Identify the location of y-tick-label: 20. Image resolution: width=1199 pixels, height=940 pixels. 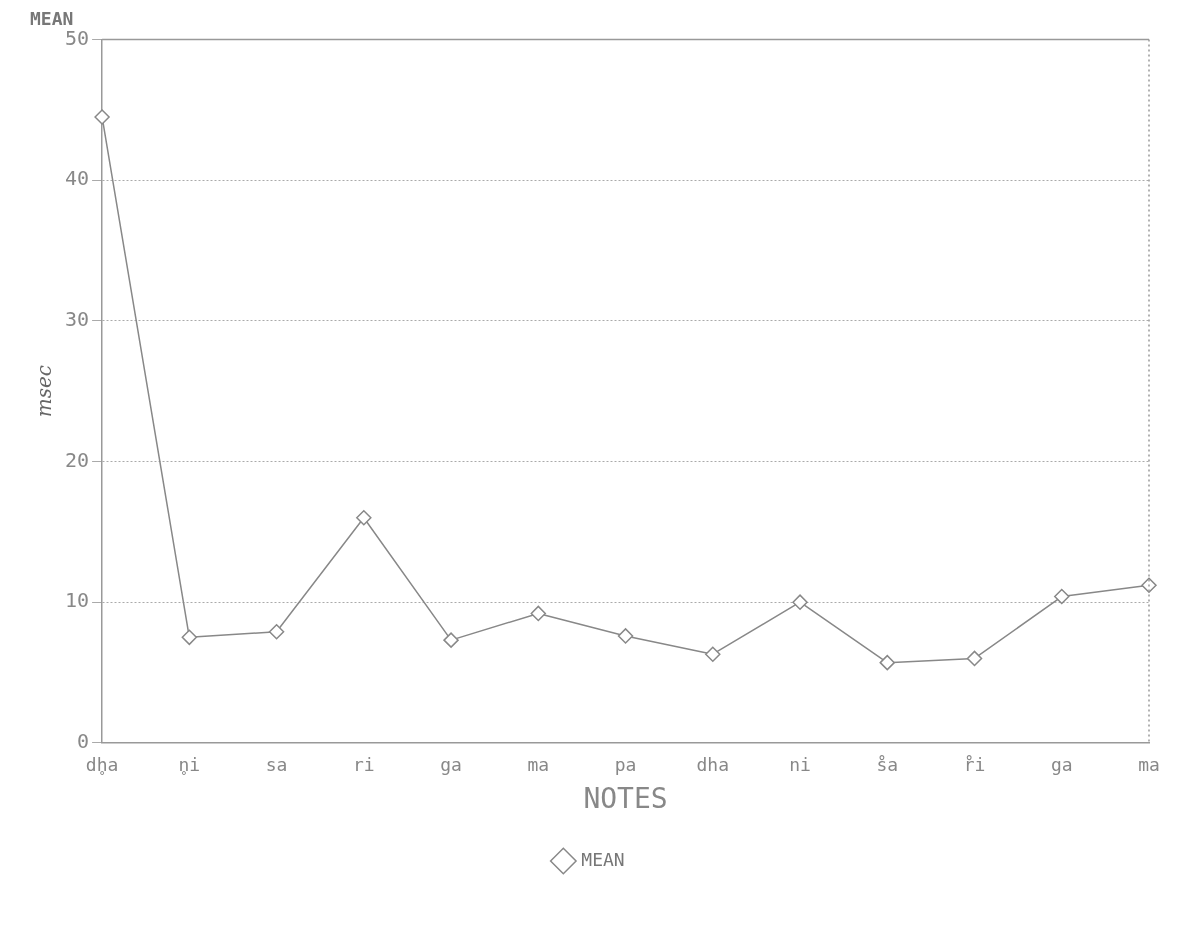
(77, 459).